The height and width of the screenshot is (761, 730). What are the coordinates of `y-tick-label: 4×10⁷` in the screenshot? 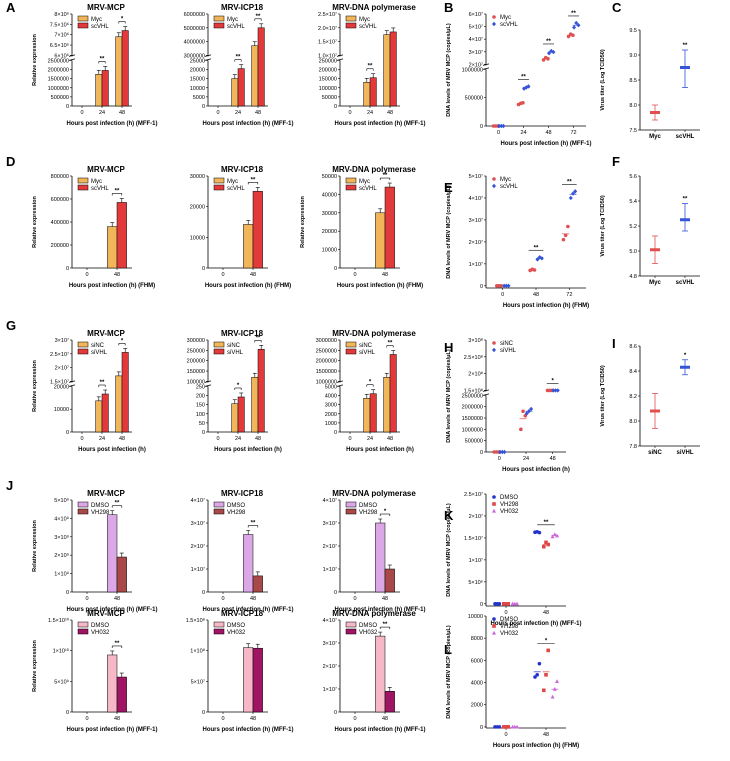 It's located at (198, 500).